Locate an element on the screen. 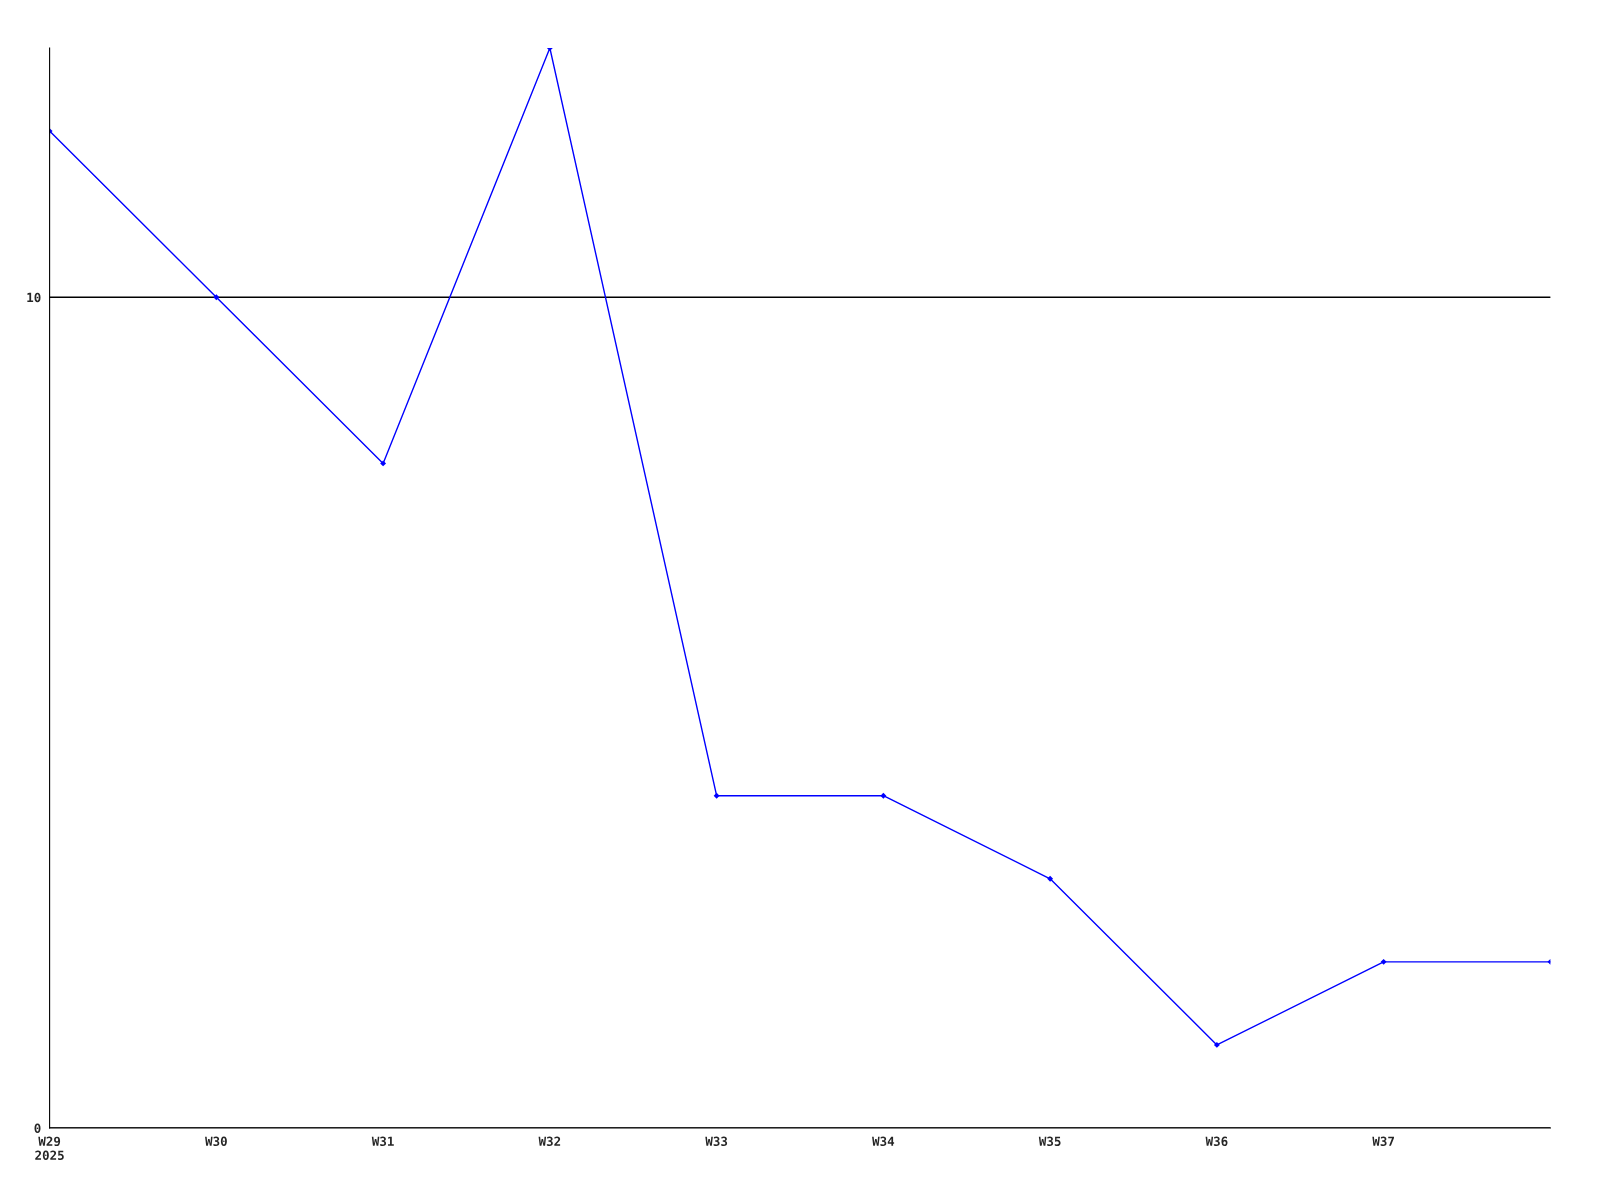 The height and width of the screenshot is (1200, 1600). x-tick-label: W35 is located at coordinates (1049, 1141).